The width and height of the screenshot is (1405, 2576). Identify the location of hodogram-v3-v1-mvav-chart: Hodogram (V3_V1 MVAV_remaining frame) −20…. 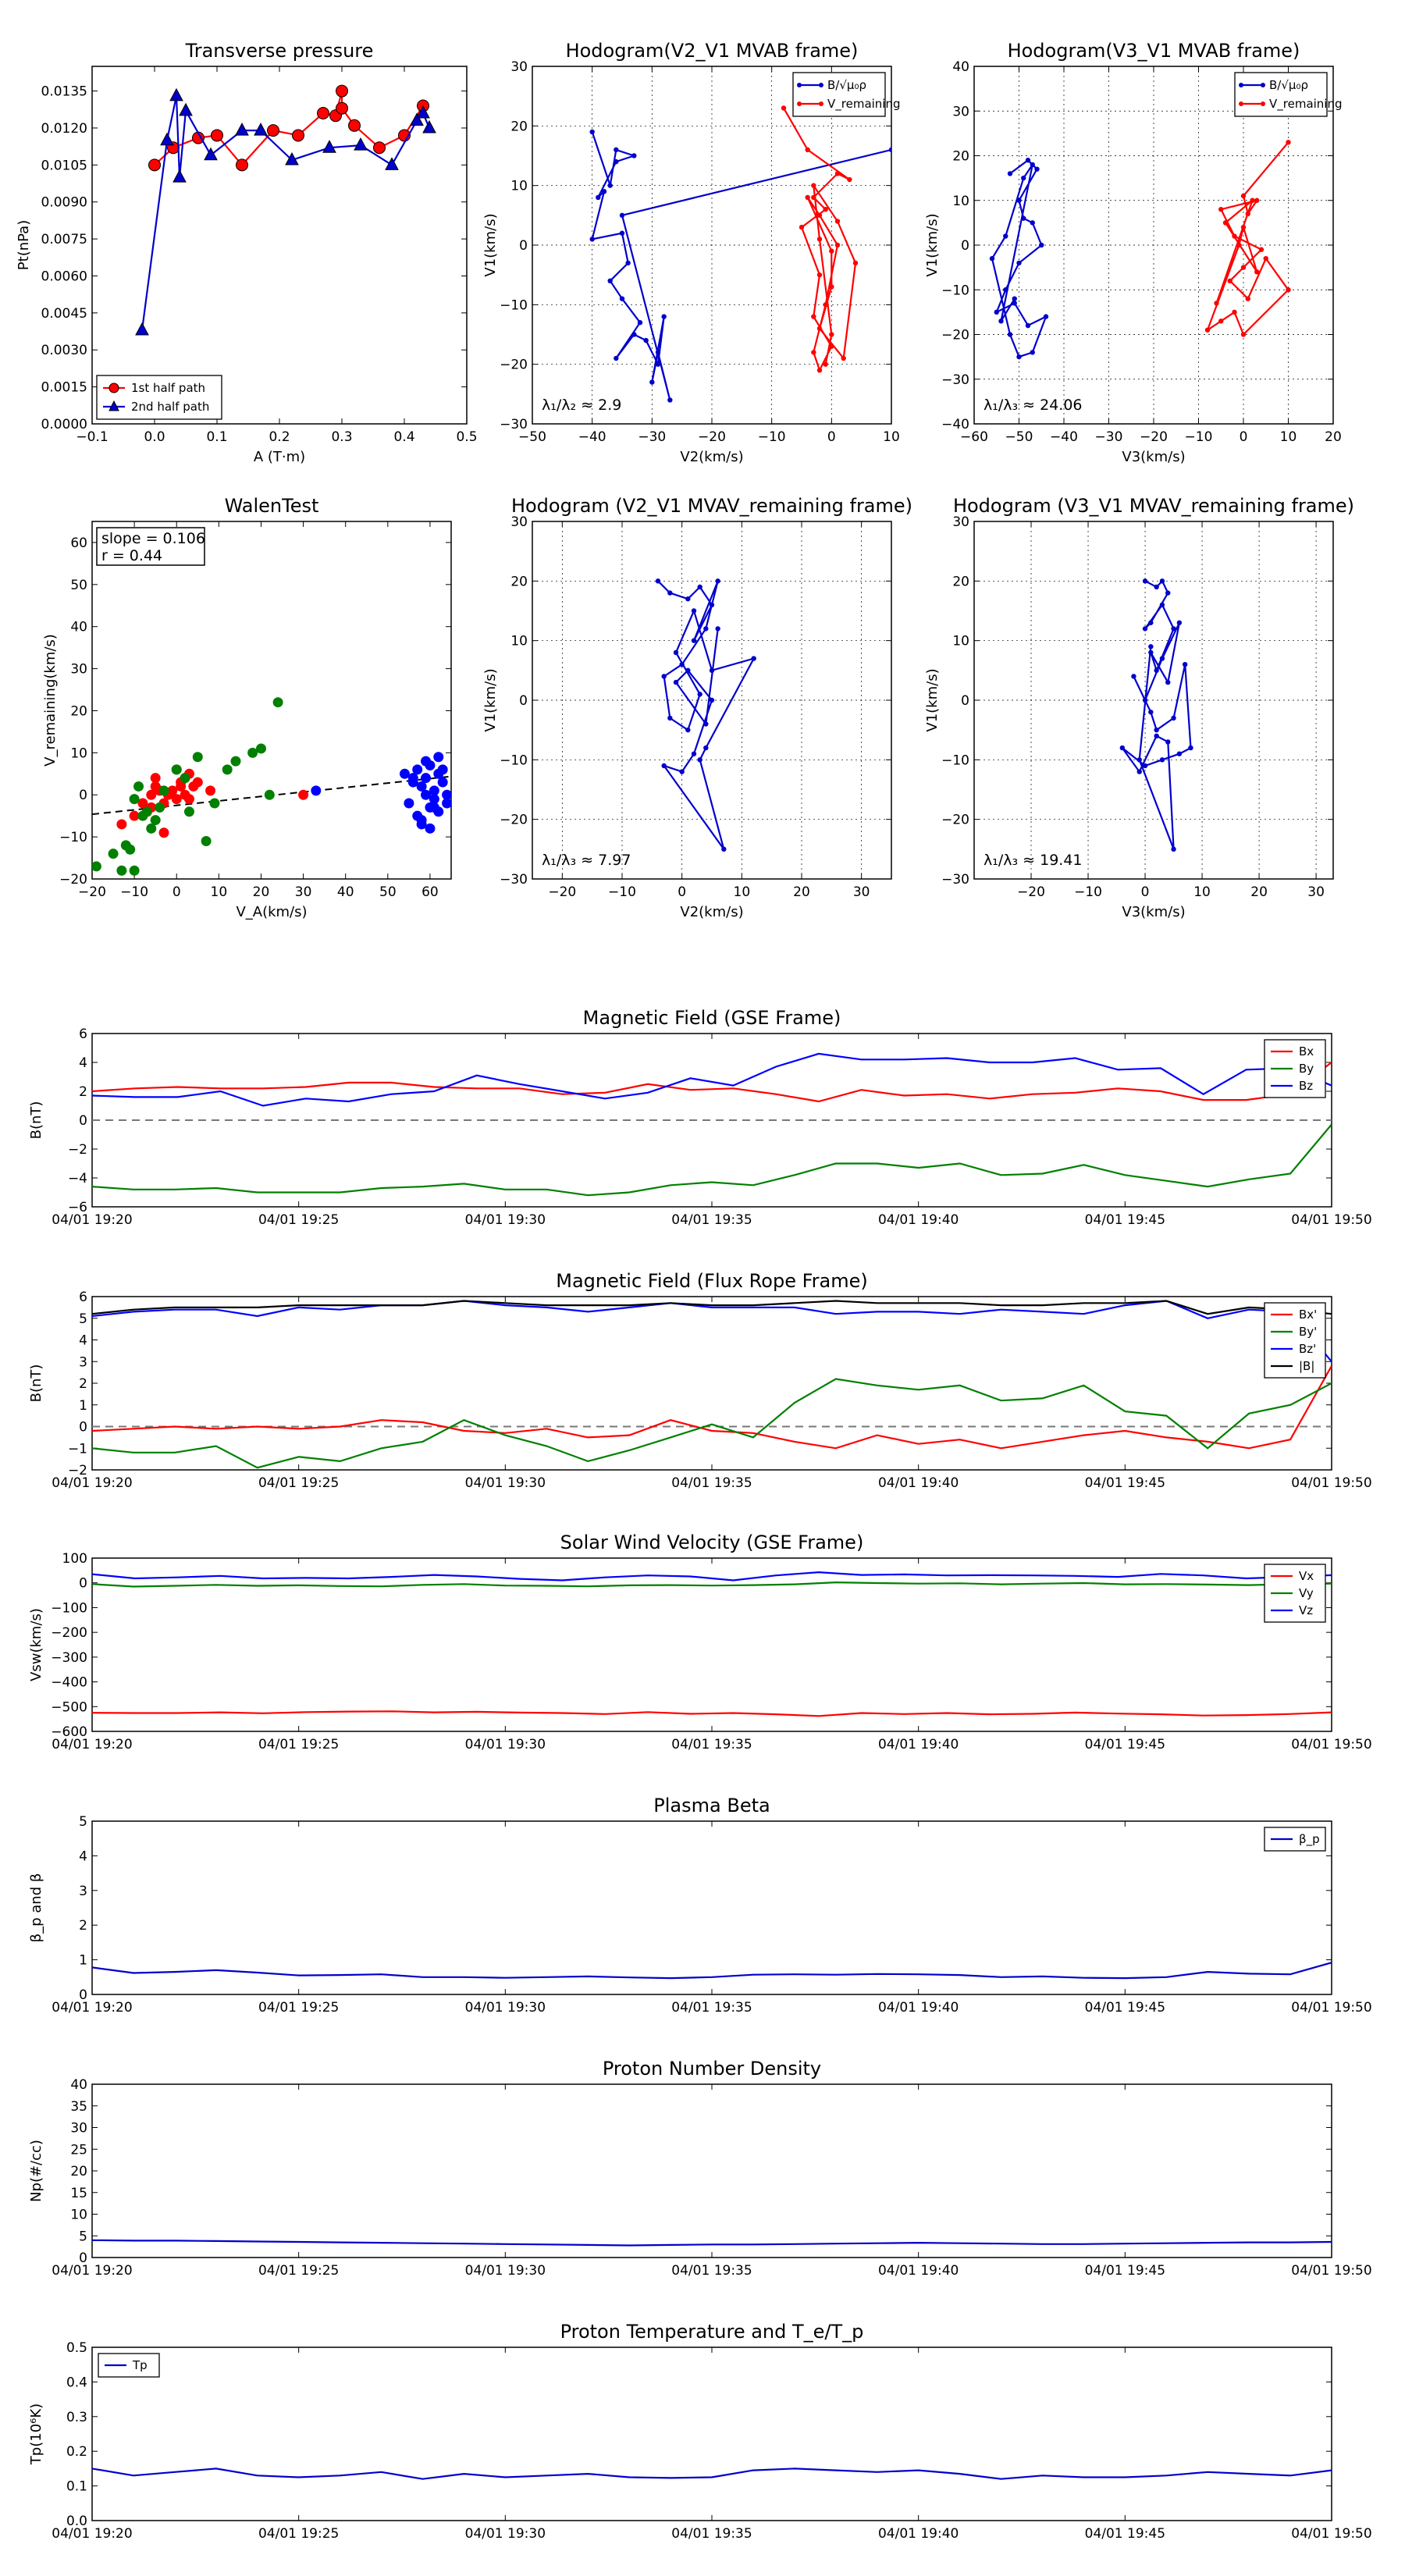
(1139, 707).